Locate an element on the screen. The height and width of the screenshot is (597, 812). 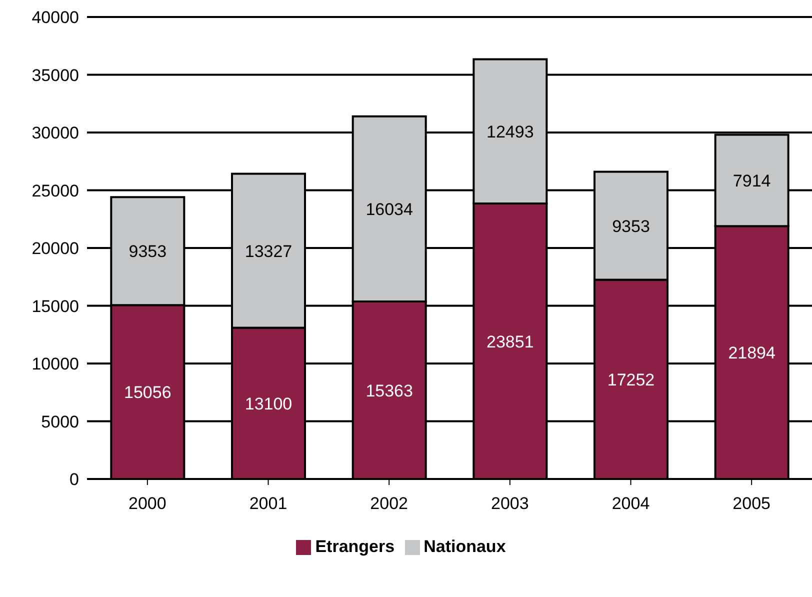
data-label: 15363 is located at coordinates (389, 390).